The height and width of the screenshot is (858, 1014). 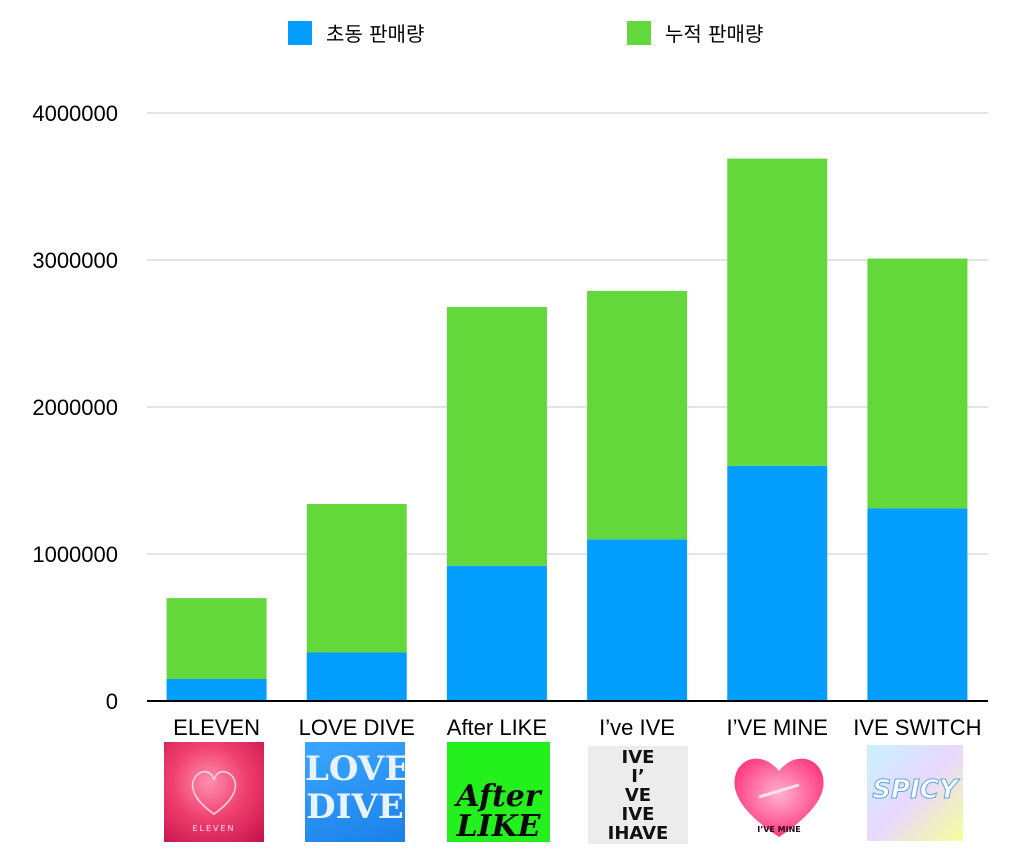 What do you see at coordinates (75, 260) in the screenshot?
I see `y-tick-label: 3000000` at bounding box center [75, 260].